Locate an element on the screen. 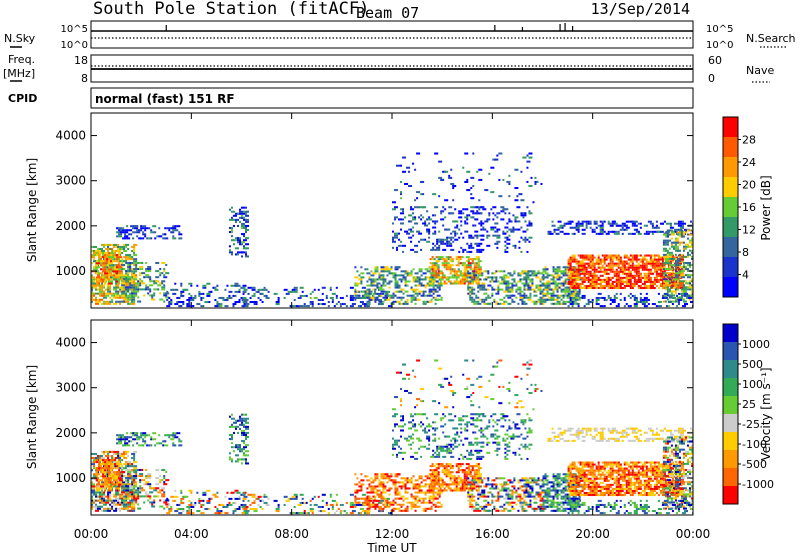 The image size is (800, 554). power-ytick-label: 2000 is located at coordinates (70, 226).